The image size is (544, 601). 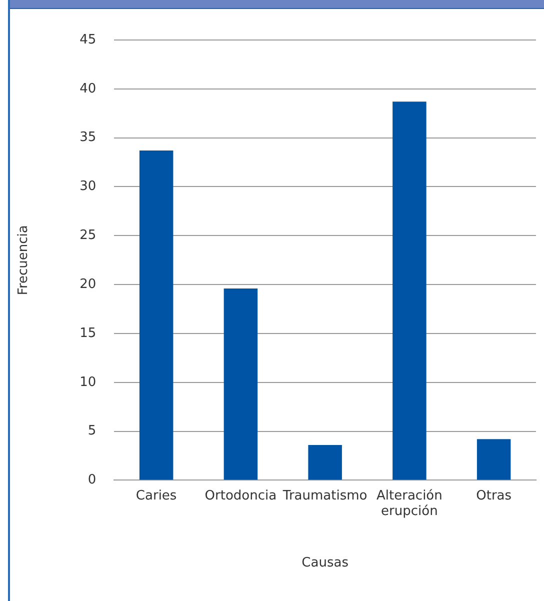 I want to click on y-tick-label: 15, so click(x=88, y=333).